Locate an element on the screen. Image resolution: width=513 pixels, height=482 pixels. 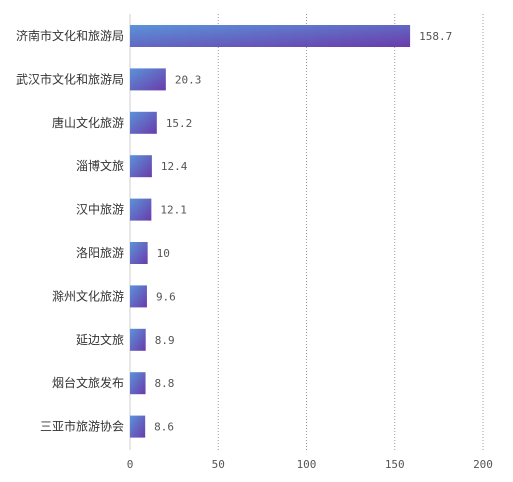
category-label-1: 武汉市文化和旅游局 is located at coordinates (70, 78).